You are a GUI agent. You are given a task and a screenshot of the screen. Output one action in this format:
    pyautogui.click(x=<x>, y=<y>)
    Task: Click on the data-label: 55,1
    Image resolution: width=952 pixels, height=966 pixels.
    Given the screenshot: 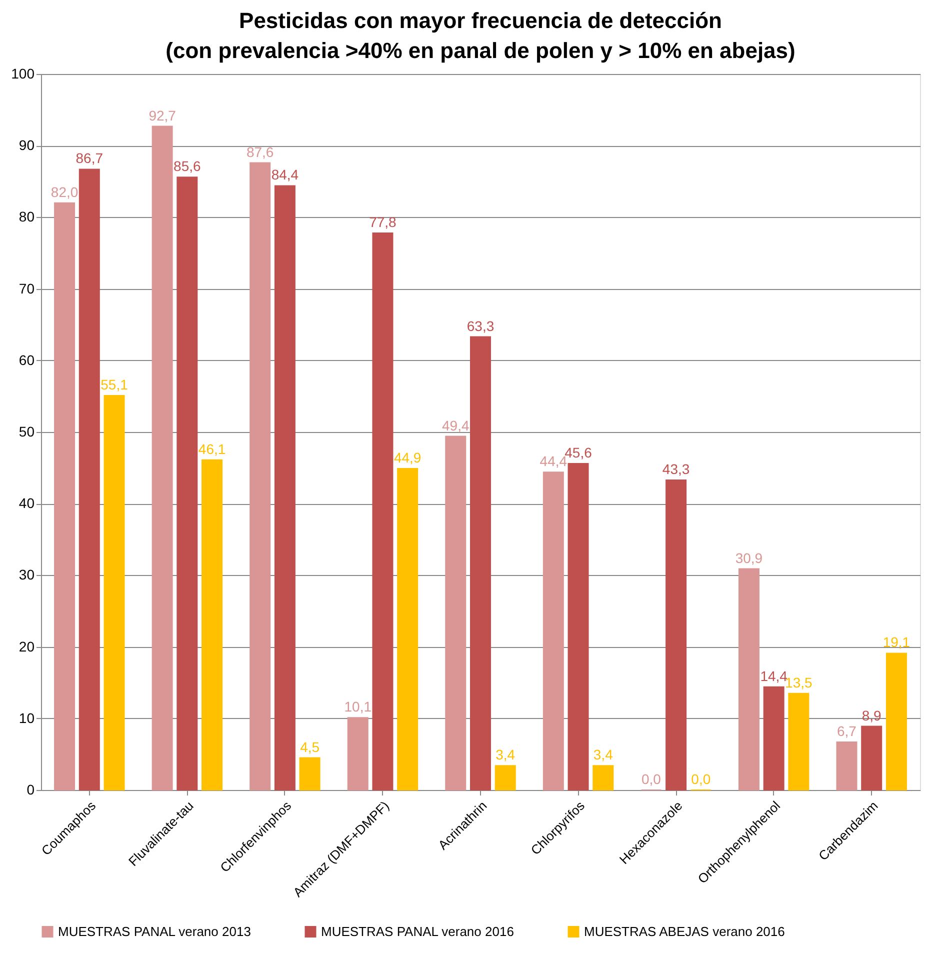 What is the action you would take?
    pyautogui.click(x=114, y=384)
    